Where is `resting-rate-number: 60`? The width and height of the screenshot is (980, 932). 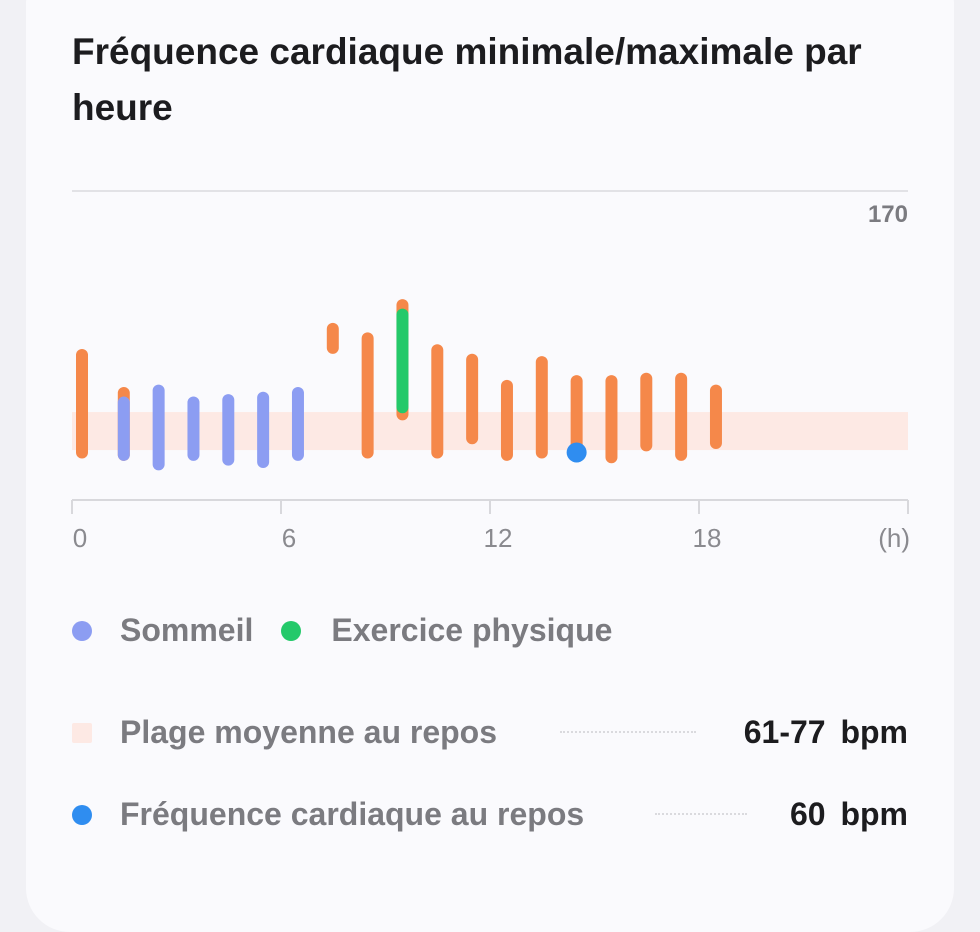
resting-rate-number: 60 is located at coordinates (807, 814).